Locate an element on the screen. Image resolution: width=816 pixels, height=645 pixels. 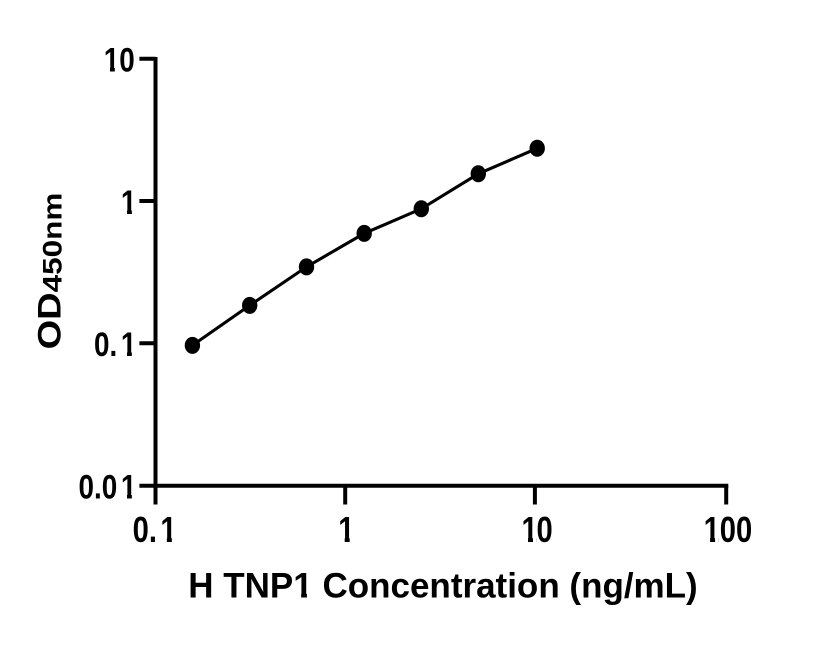
svg-text:0.01: 0.0 1 is located at coordinates (108, 487).